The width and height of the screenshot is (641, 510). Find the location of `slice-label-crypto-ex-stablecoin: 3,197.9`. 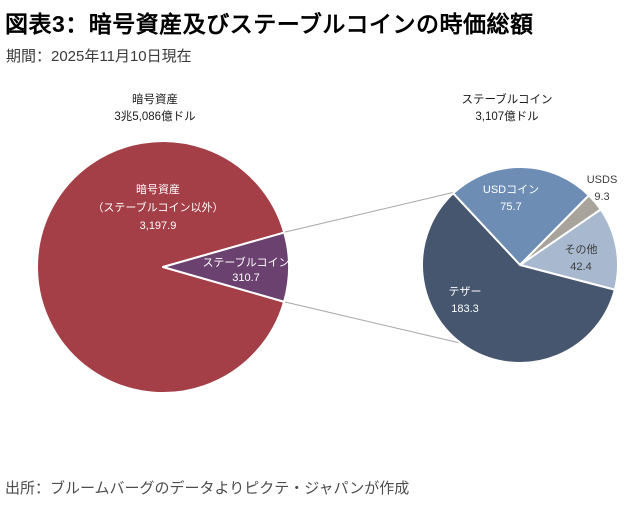

slice-label-crypto-ex-stablecoin: 3,197.9 is located at coordinates (158, 226).